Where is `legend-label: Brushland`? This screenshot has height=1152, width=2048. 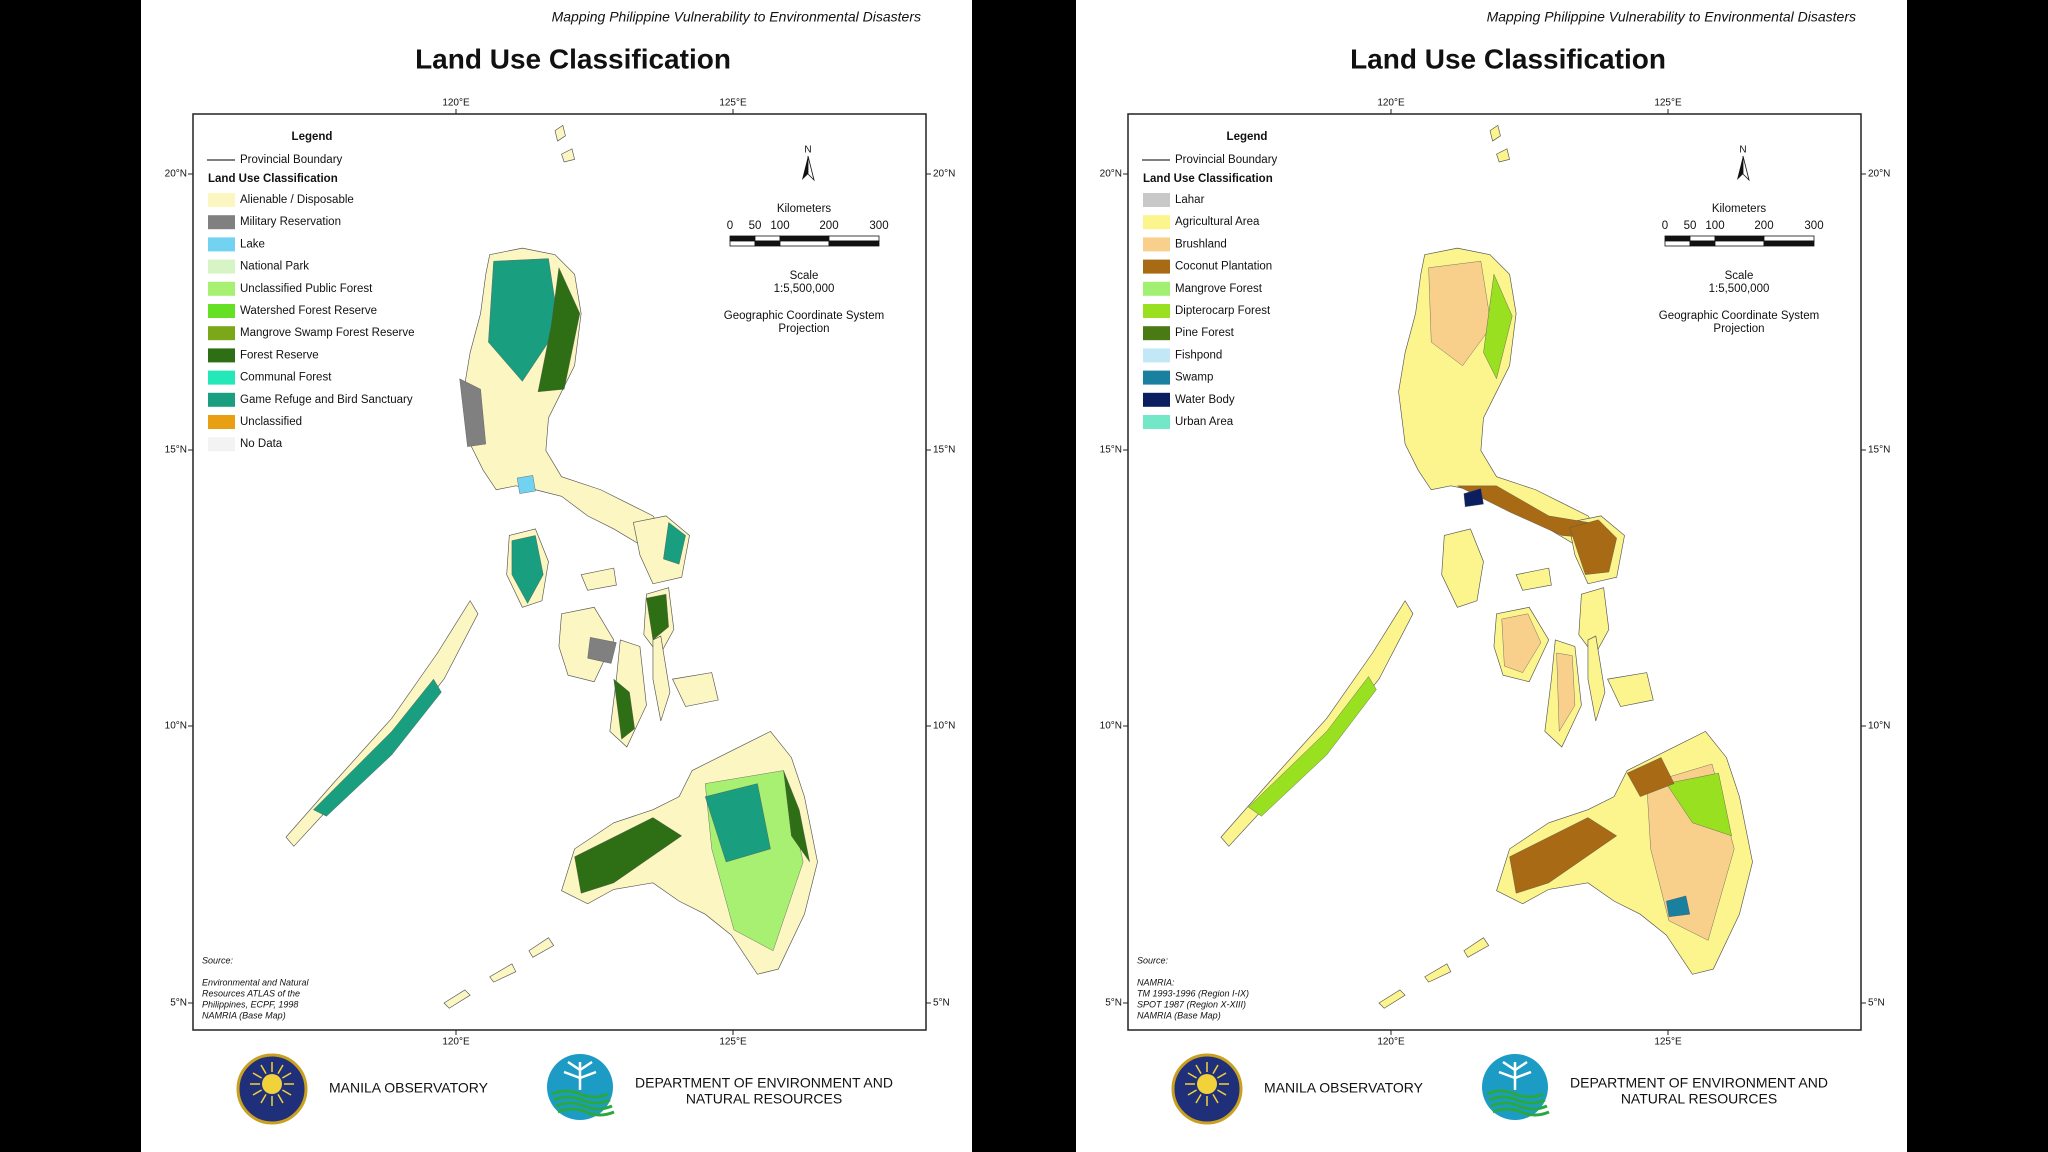
legend-label: Brushland is located at coordinates (1201, 244).